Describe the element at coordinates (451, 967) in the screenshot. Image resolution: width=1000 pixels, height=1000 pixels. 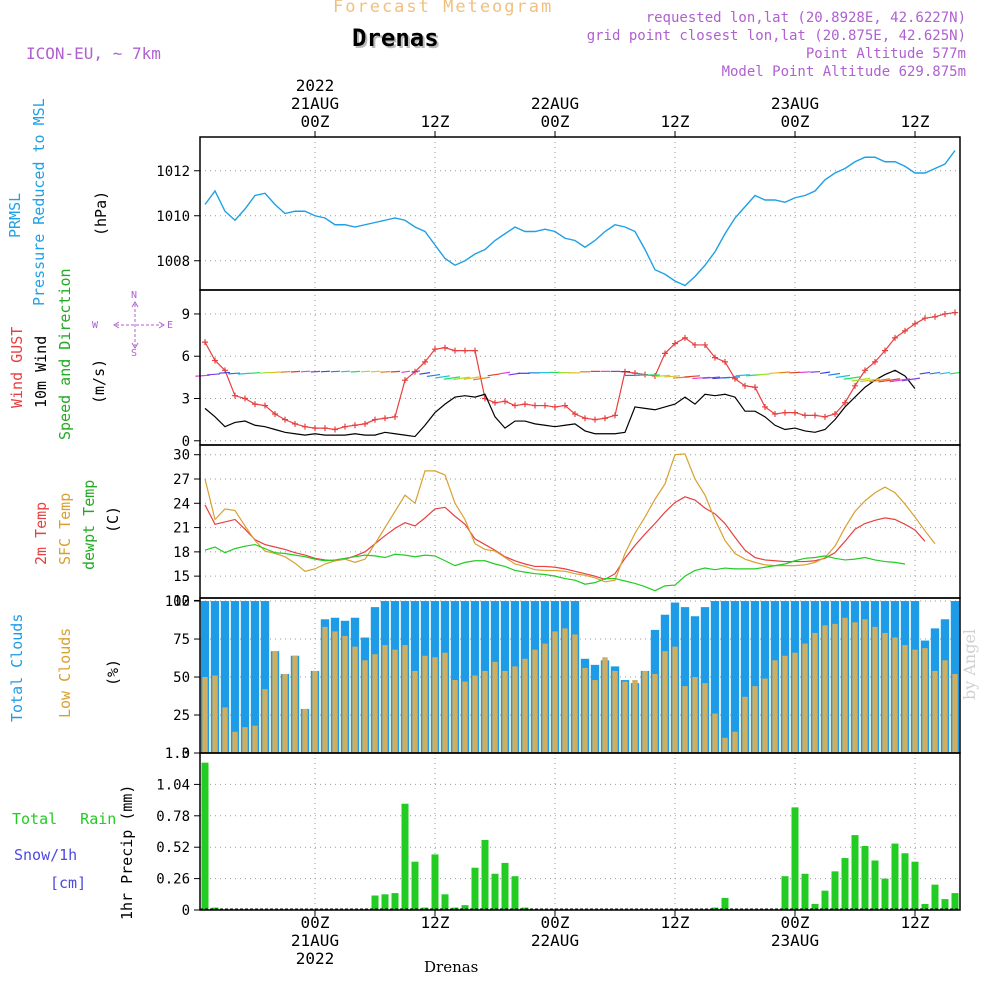
I see `footer-location: Drenas` at that location.